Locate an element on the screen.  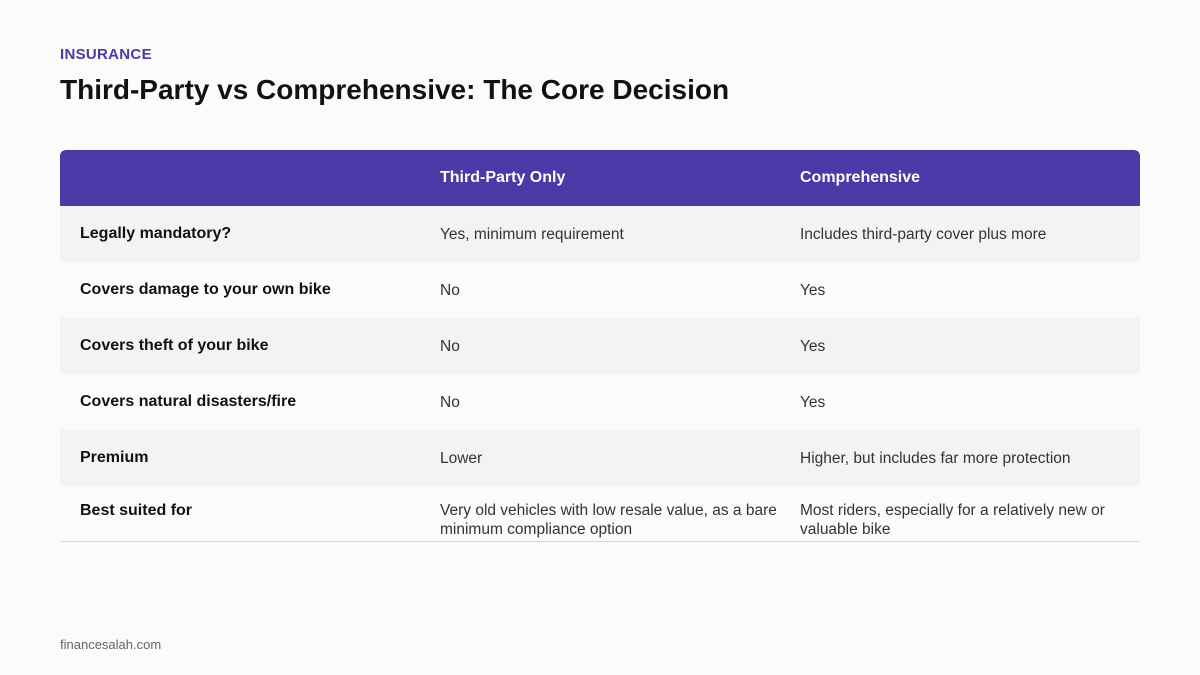
comprehensive-cell: Includes third-party cover plus more is located at coordinates (923, 234).